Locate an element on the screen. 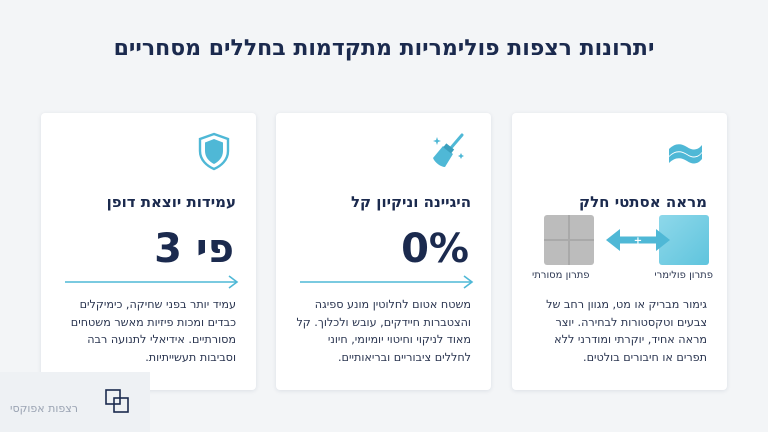  vs-symbol: + is located at coordinates (638, 241).